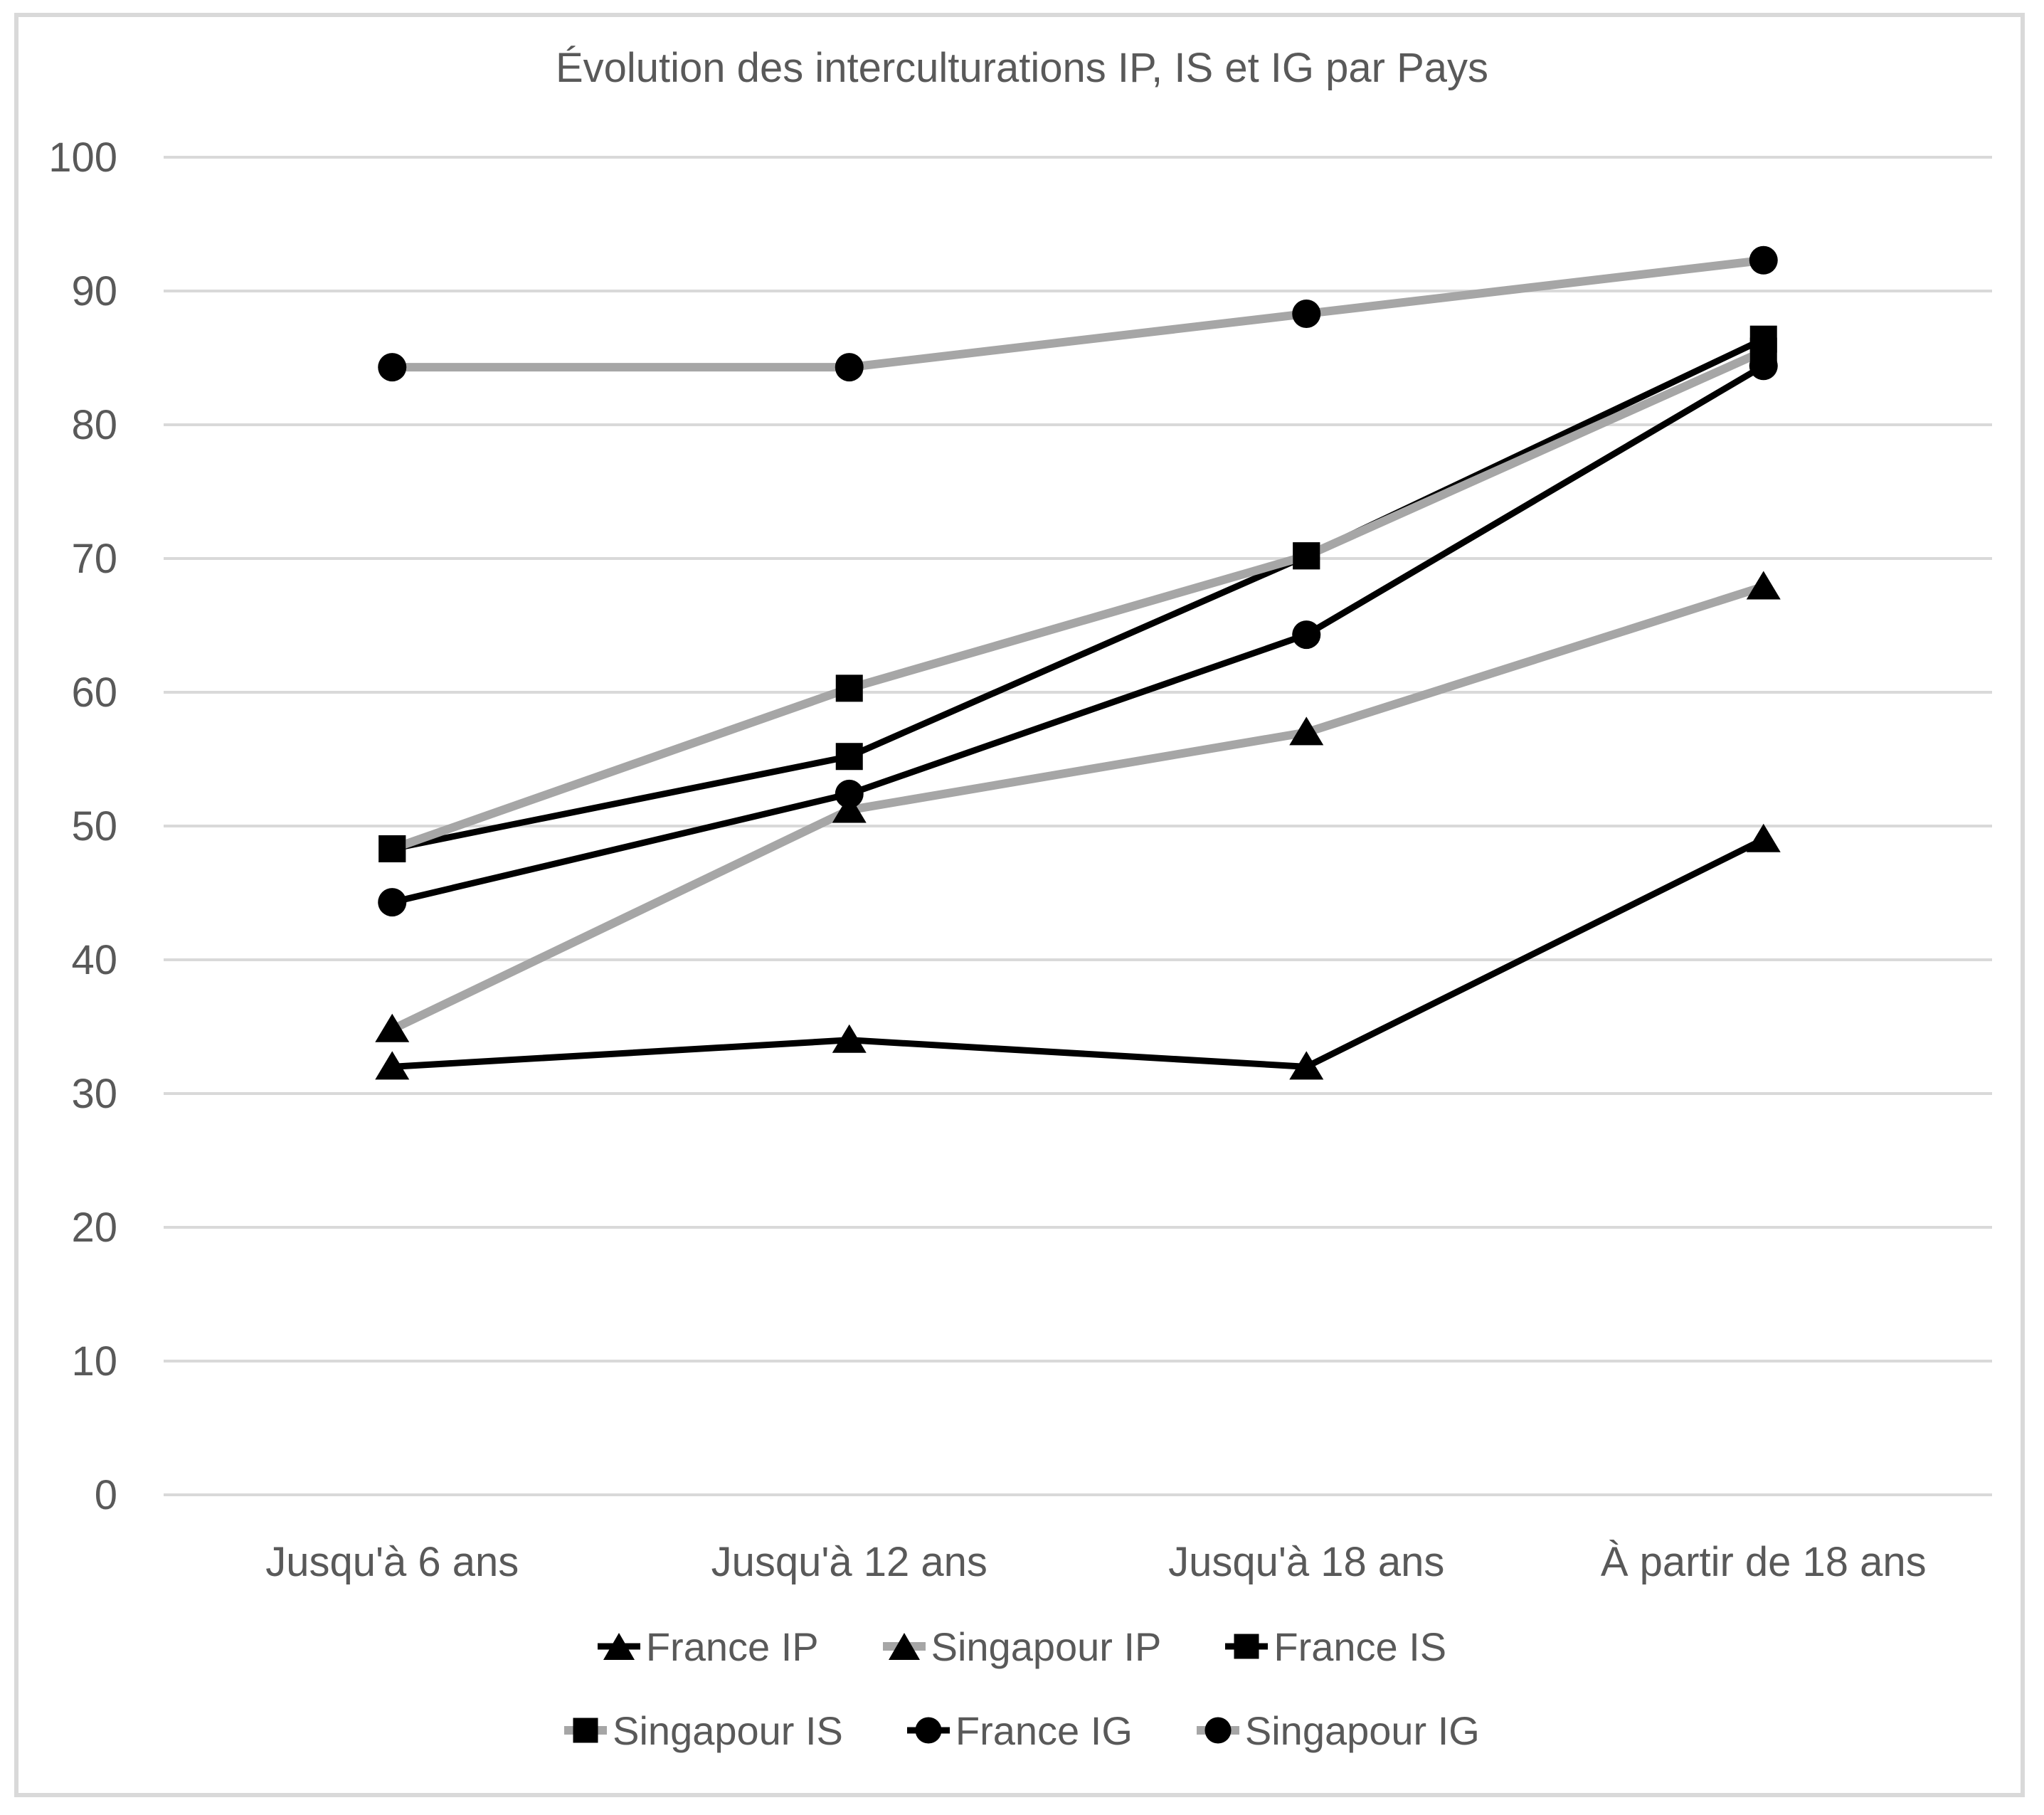 The width and height of the screenshot is (2044, 1815). I want to click on x-category-label-1: Jusqu'à 12 ans, so click(849, 1562).